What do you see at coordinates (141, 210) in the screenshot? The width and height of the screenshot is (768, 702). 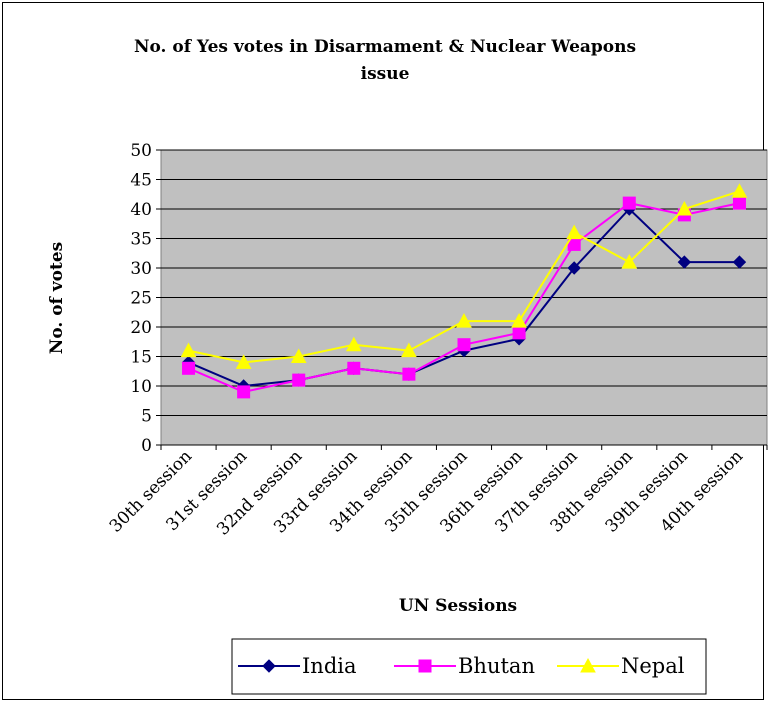 I see `y-tick-label: 40` at bounding box center [141, 210].